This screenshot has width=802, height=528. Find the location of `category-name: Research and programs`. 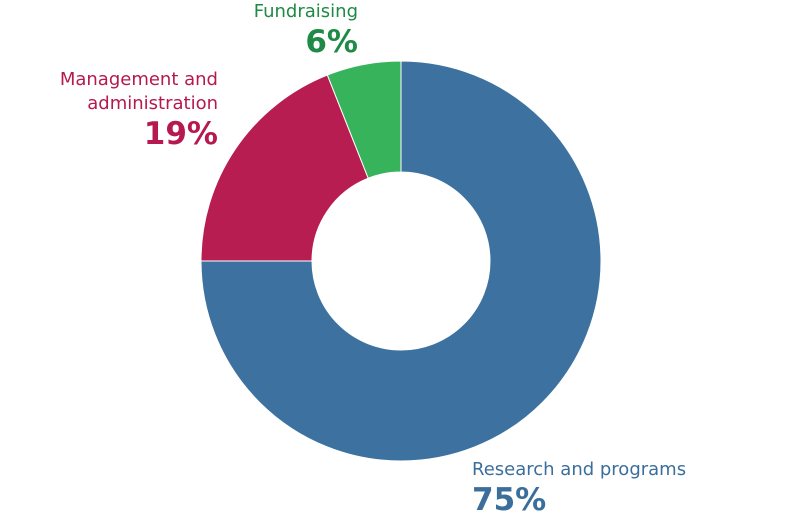

category-name: Research and programs is located at coordinates (579, 469).